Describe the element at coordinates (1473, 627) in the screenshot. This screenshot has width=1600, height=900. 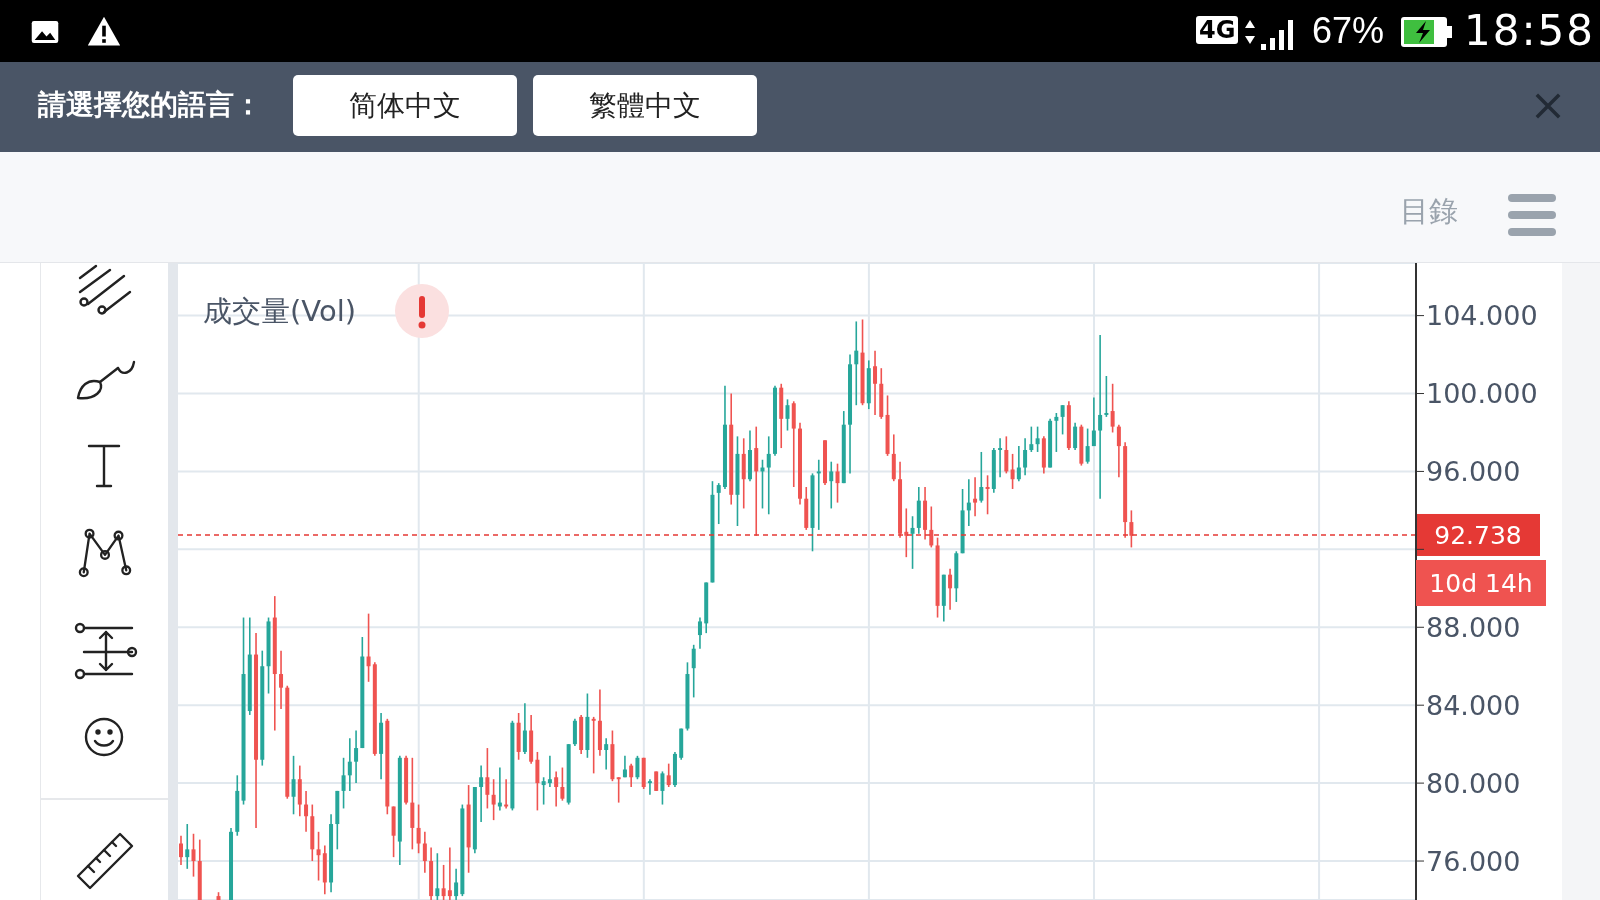
I see `y-tick-label: 88.000` at that location.